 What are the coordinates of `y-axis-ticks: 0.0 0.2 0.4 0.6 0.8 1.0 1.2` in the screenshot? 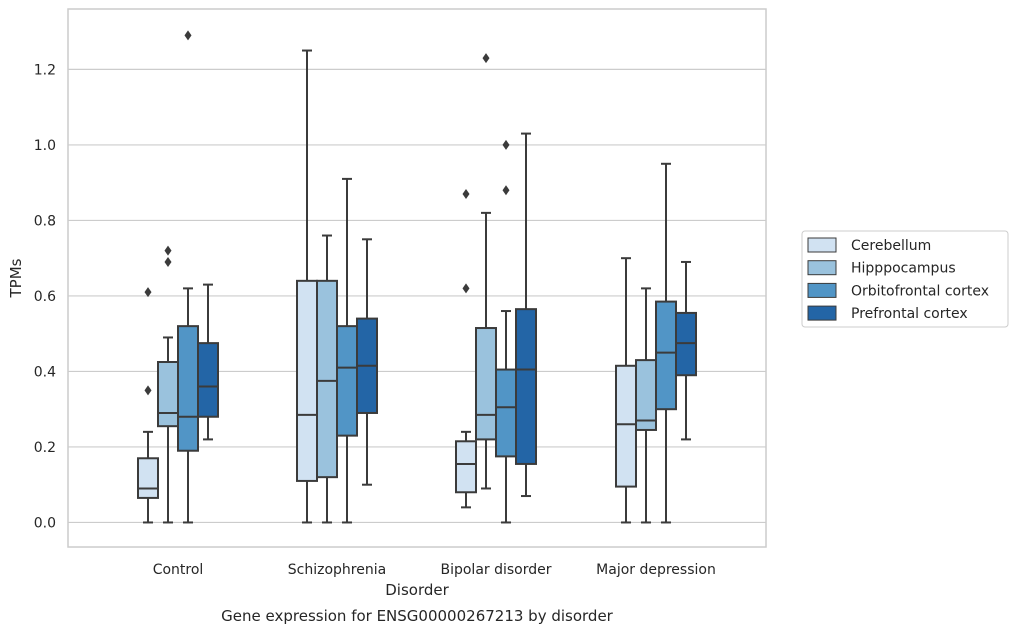 It's located at (45, 296).